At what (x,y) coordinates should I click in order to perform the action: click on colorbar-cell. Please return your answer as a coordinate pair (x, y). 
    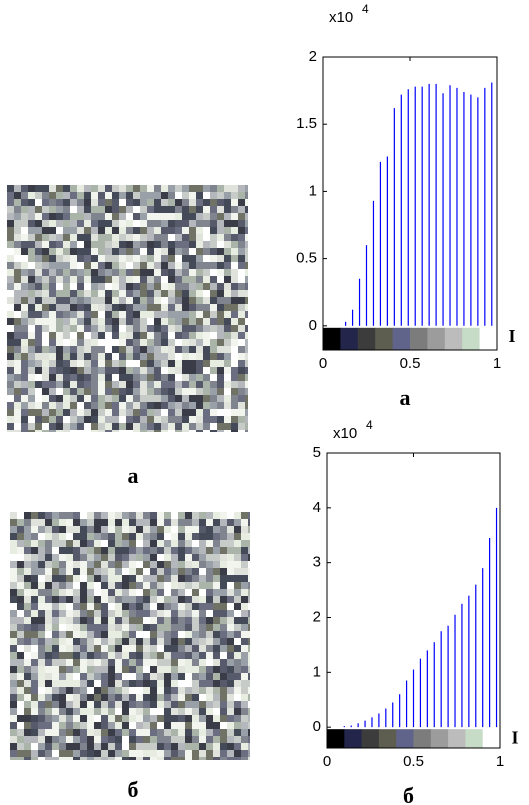
    Looking at the image, I should click on (336, 738).